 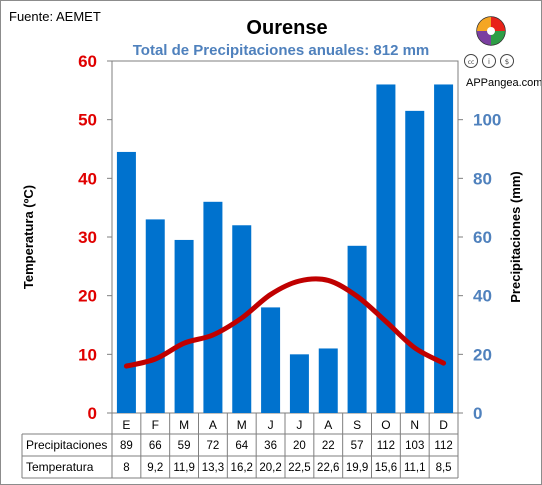 I want to click on y-left-tick-label: 0, so click(x=92, y=413).